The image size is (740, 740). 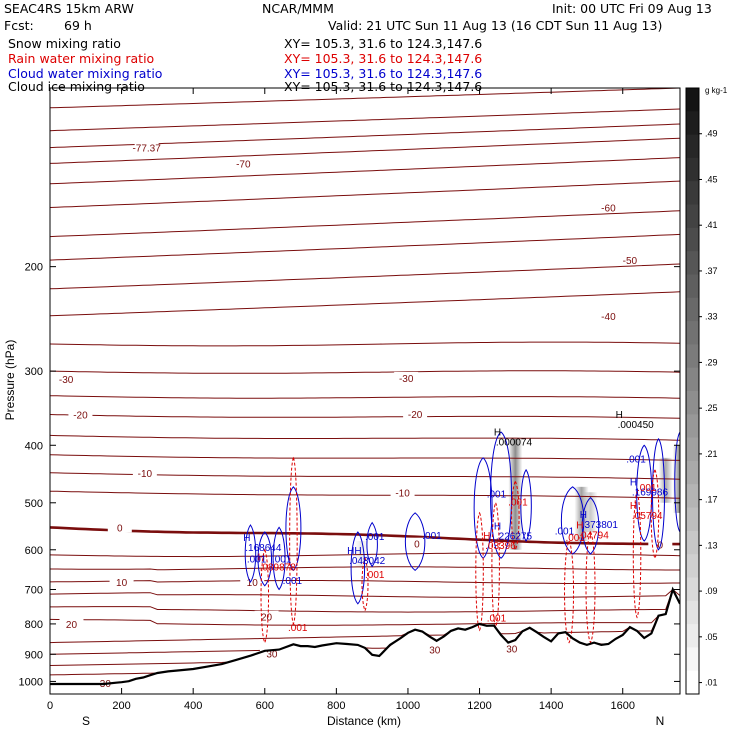 I want to click on isotherm-label: 10, so click(x=122, y=583).